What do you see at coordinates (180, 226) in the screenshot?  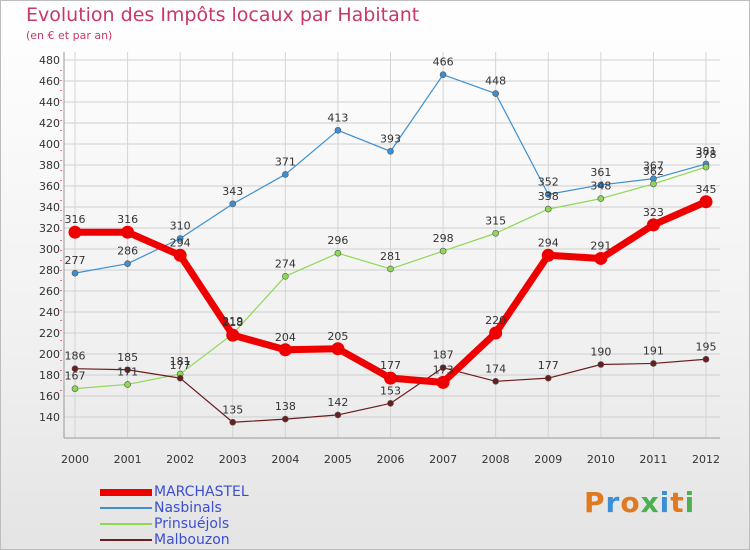 I see `data-label: 310` at bounding box center [180, 226].